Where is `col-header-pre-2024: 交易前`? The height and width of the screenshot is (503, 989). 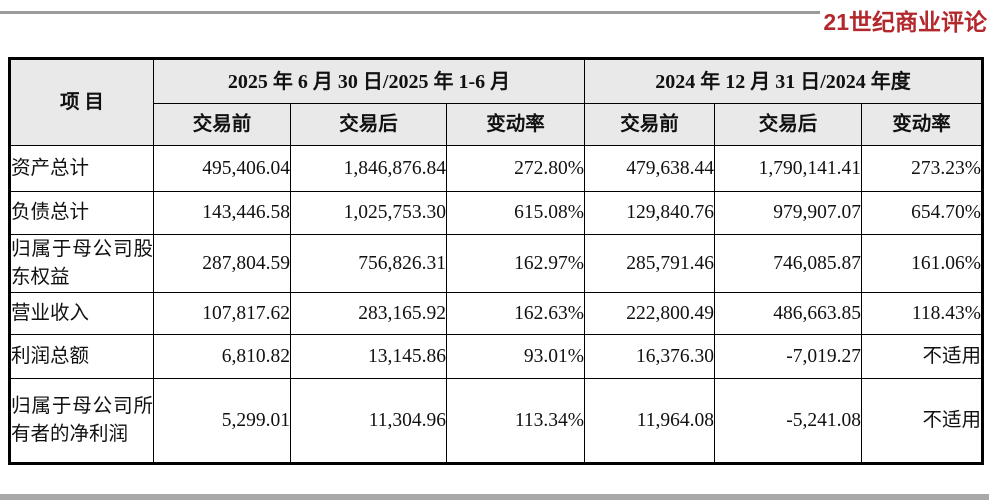
col-header-pre-2024: 交易前 is located at coordinates (649, 124).